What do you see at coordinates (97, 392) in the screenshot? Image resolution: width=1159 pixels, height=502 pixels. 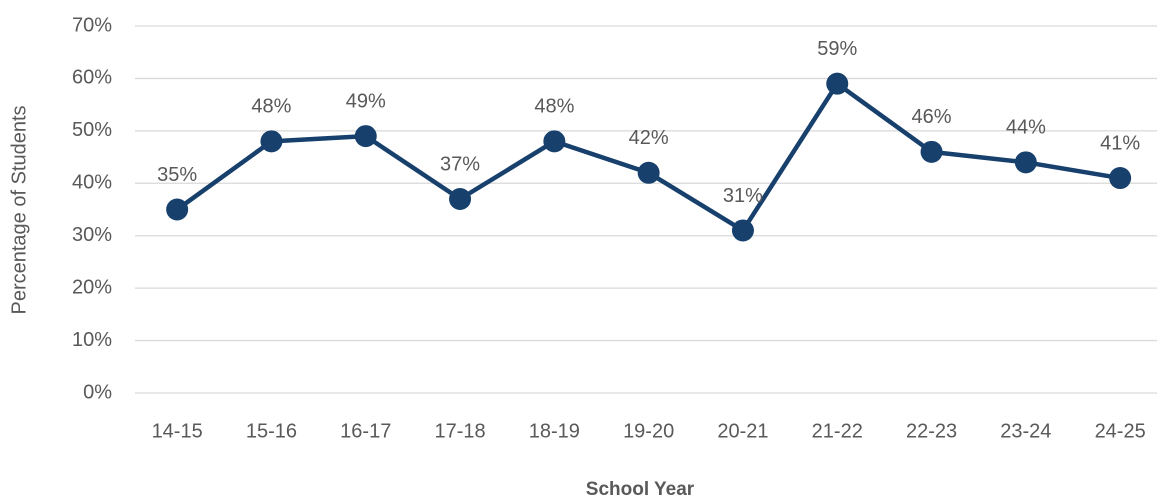 I see `y-tick-label: 0%` at bounding box center [97, 392].